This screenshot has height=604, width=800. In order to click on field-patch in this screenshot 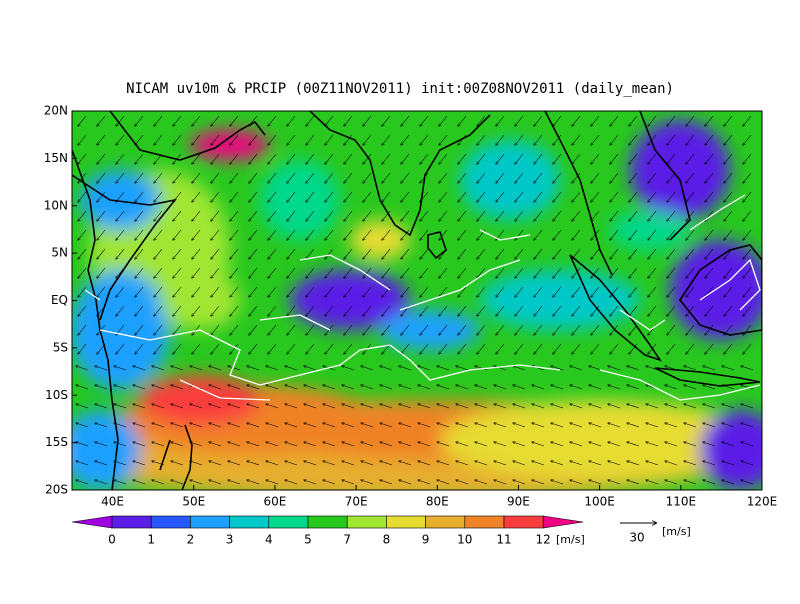, I will do `click(430, 330)`.